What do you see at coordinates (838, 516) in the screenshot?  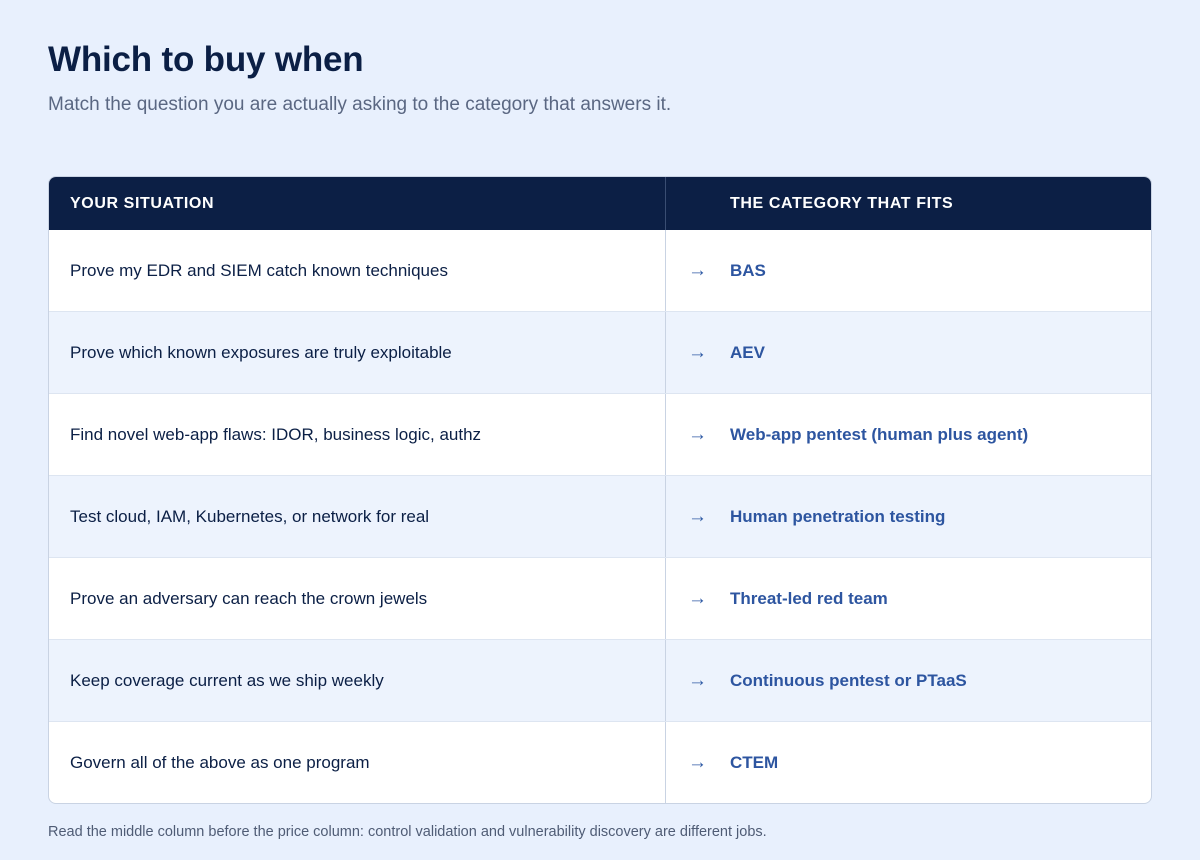 I see `category-label: Human penetration testing` at bounding box center [838, 516].